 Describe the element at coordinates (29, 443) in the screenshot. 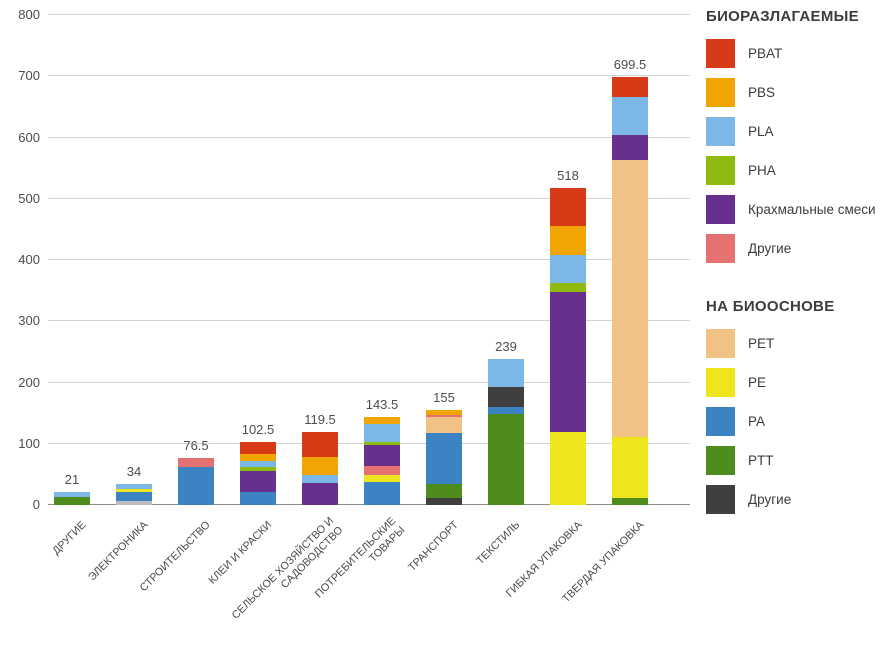

I see `y-tick-label: 100` at that location.